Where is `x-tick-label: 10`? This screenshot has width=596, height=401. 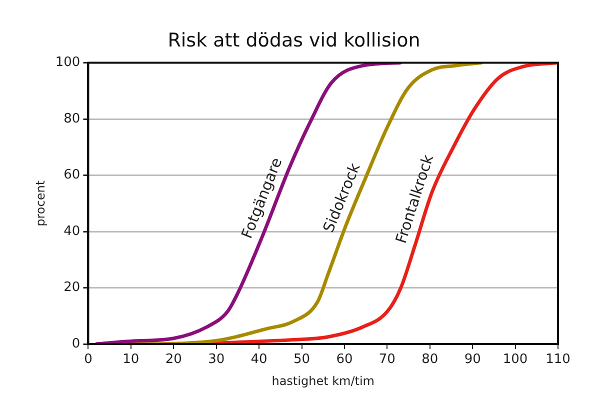 x-tick-label: 10 is located at coordinates (131, 360).